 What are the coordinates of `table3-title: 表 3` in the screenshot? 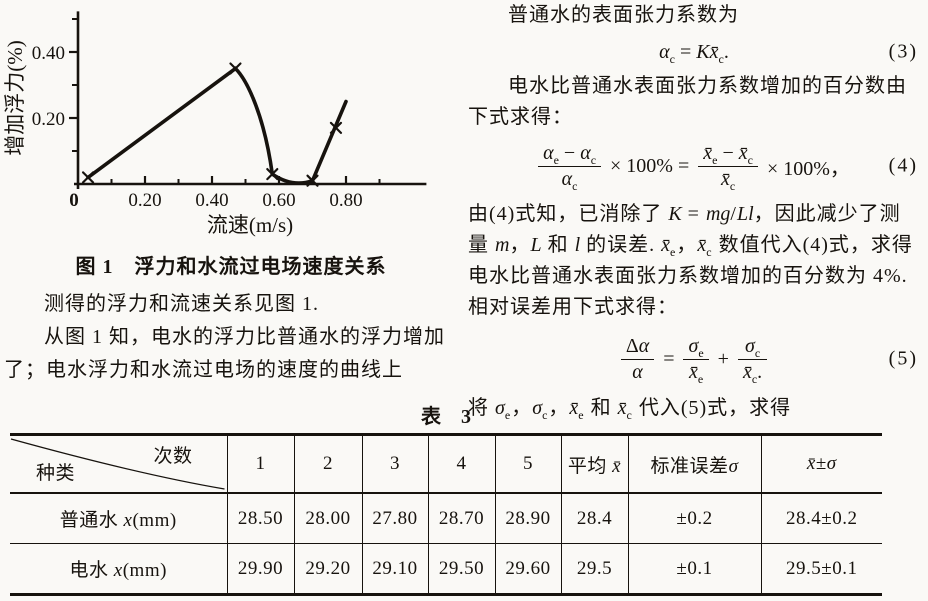 It's located at (446, 417).